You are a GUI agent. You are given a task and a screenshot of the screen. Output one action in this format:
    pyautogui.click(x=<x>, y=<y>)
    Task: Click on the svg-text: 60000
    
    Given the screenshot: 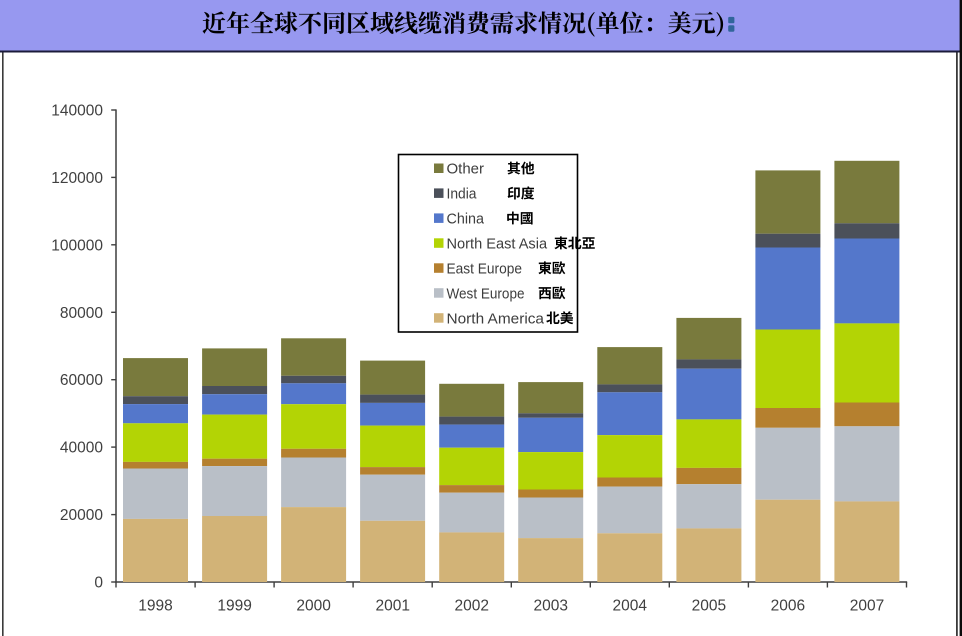 What is the action you would take?
    pyautogui.click(x=81, y=380)
    